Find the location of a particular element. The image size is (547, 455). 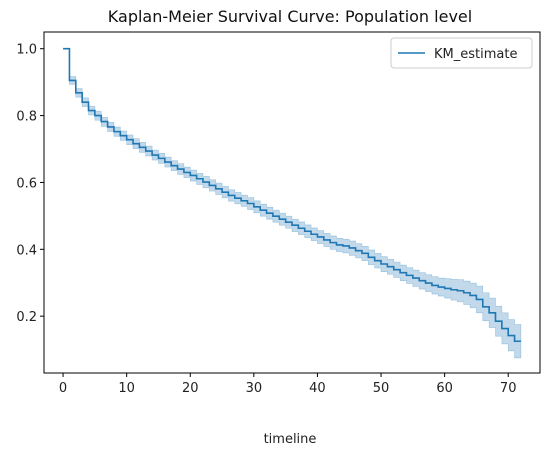

y-tick-label: 0.2 is located at coordinates (26, 317).